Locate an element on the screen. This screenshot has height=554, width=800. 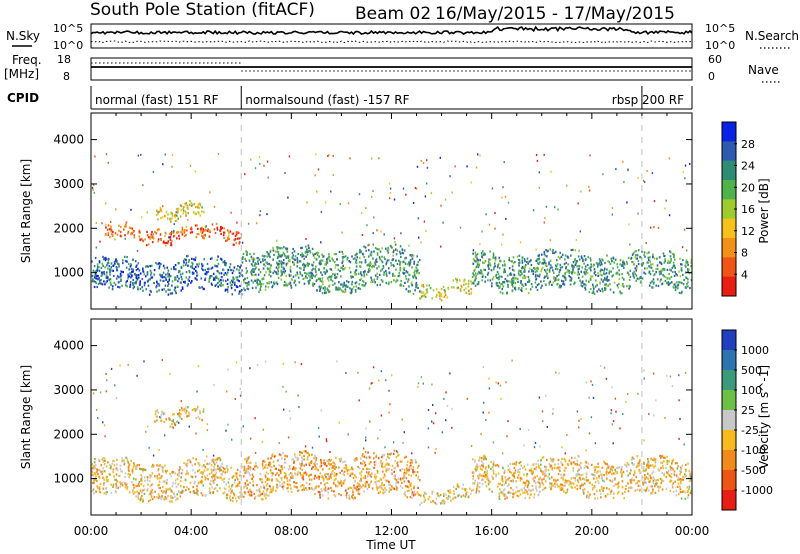
cpid-segment-label: rbsp 200 RF is located at coordinates (648, 100).